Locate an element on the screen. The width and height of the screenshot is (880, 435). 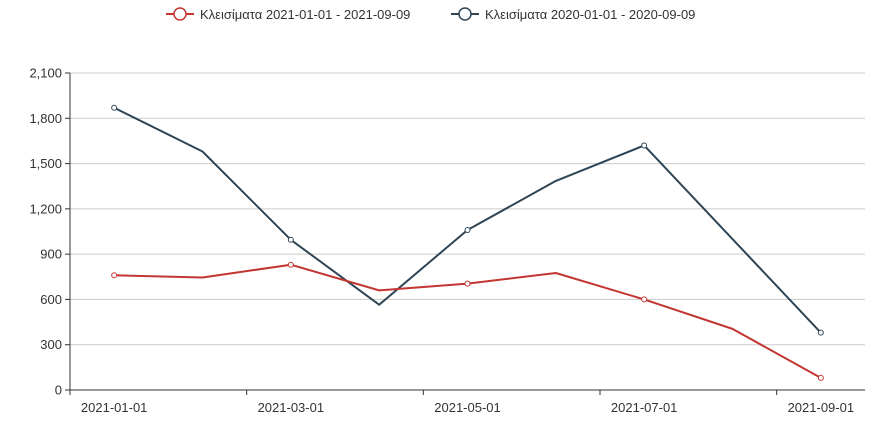
legend-item: Κλεισίματα 2020-01-01 - 2020-09-09 is located at coordinates (573, 14).